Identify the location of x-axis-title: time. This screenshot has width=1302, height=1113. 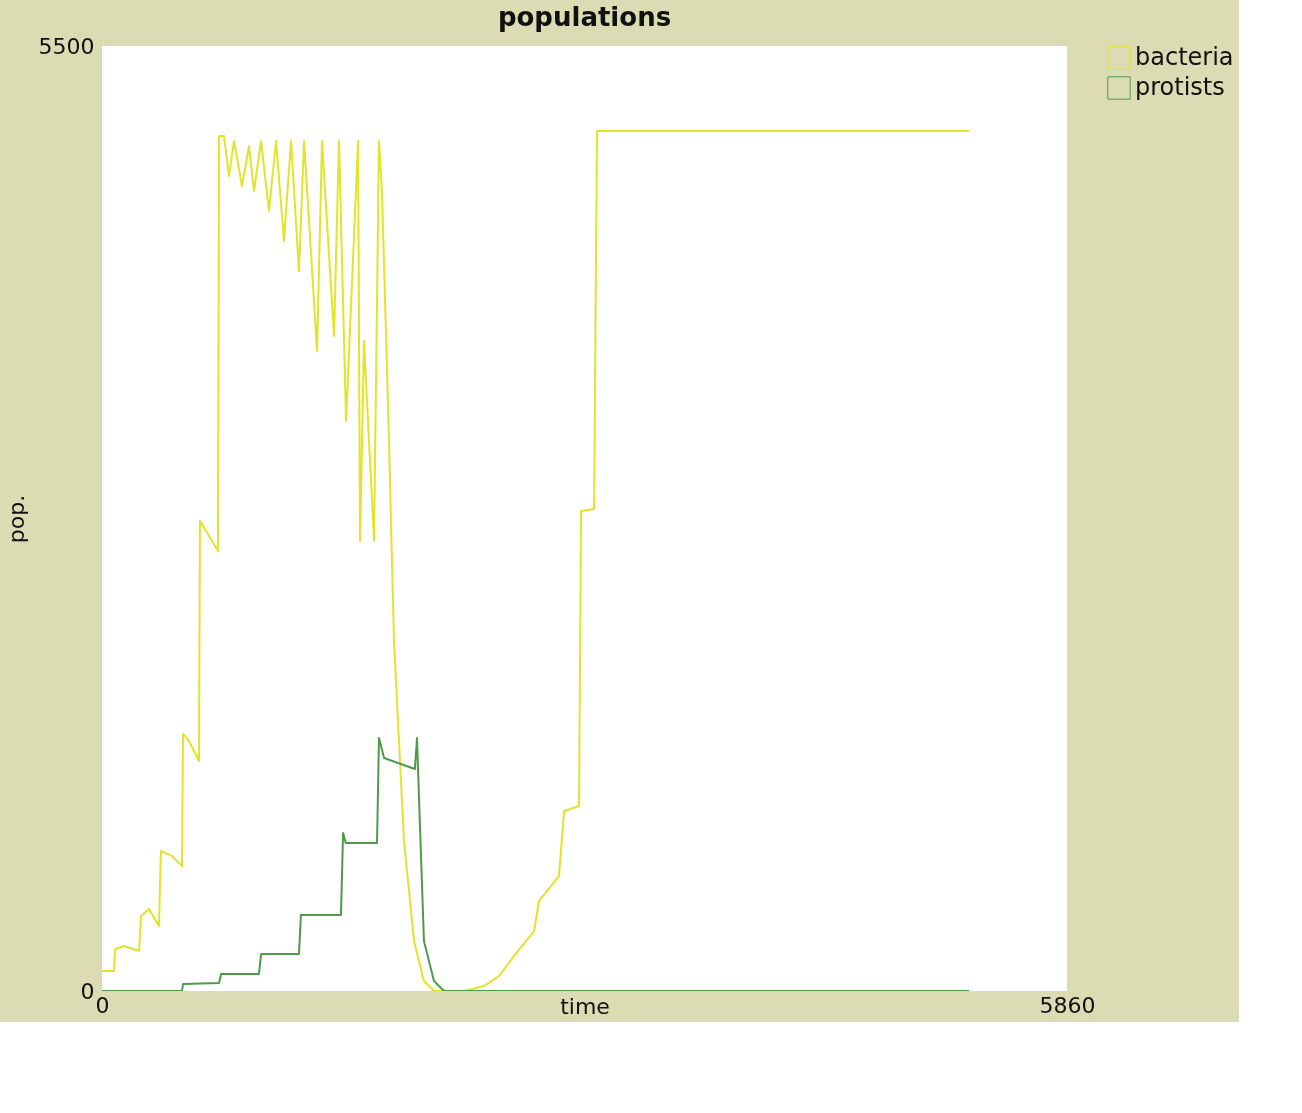
(585, 1006).